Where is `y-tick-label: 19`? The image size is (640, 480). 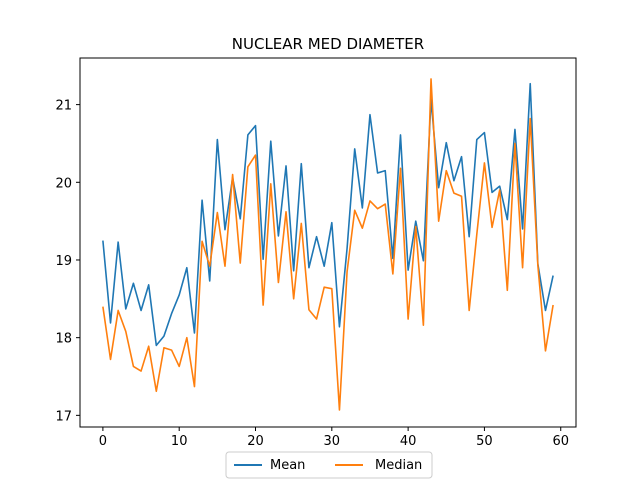 y-tick-label: 19 is located at coordinates (63, 261).